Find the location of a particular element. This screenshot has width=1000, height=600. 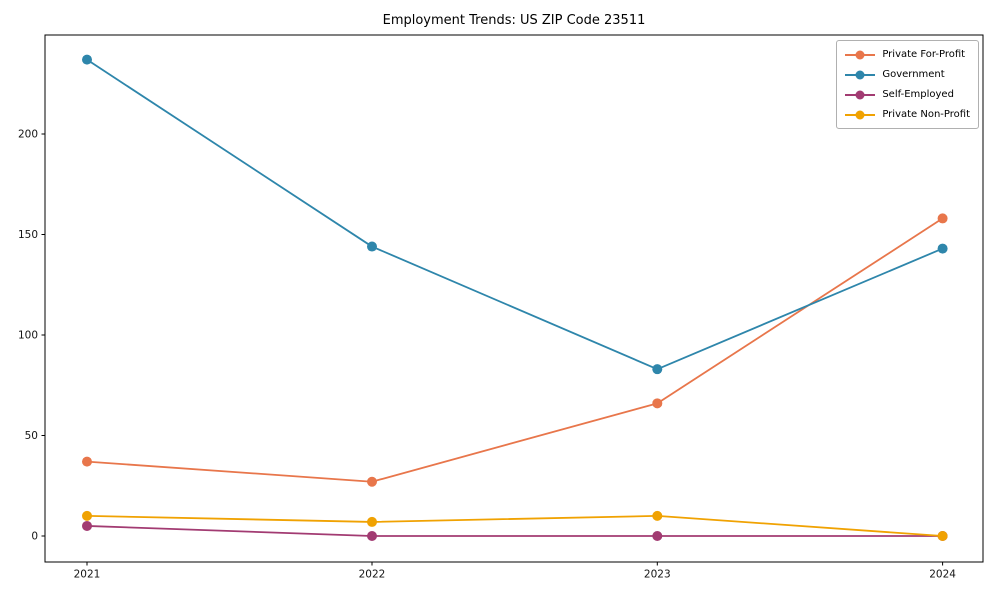

y-axis-tick-label: 50 is located at coordinates (31, 436).